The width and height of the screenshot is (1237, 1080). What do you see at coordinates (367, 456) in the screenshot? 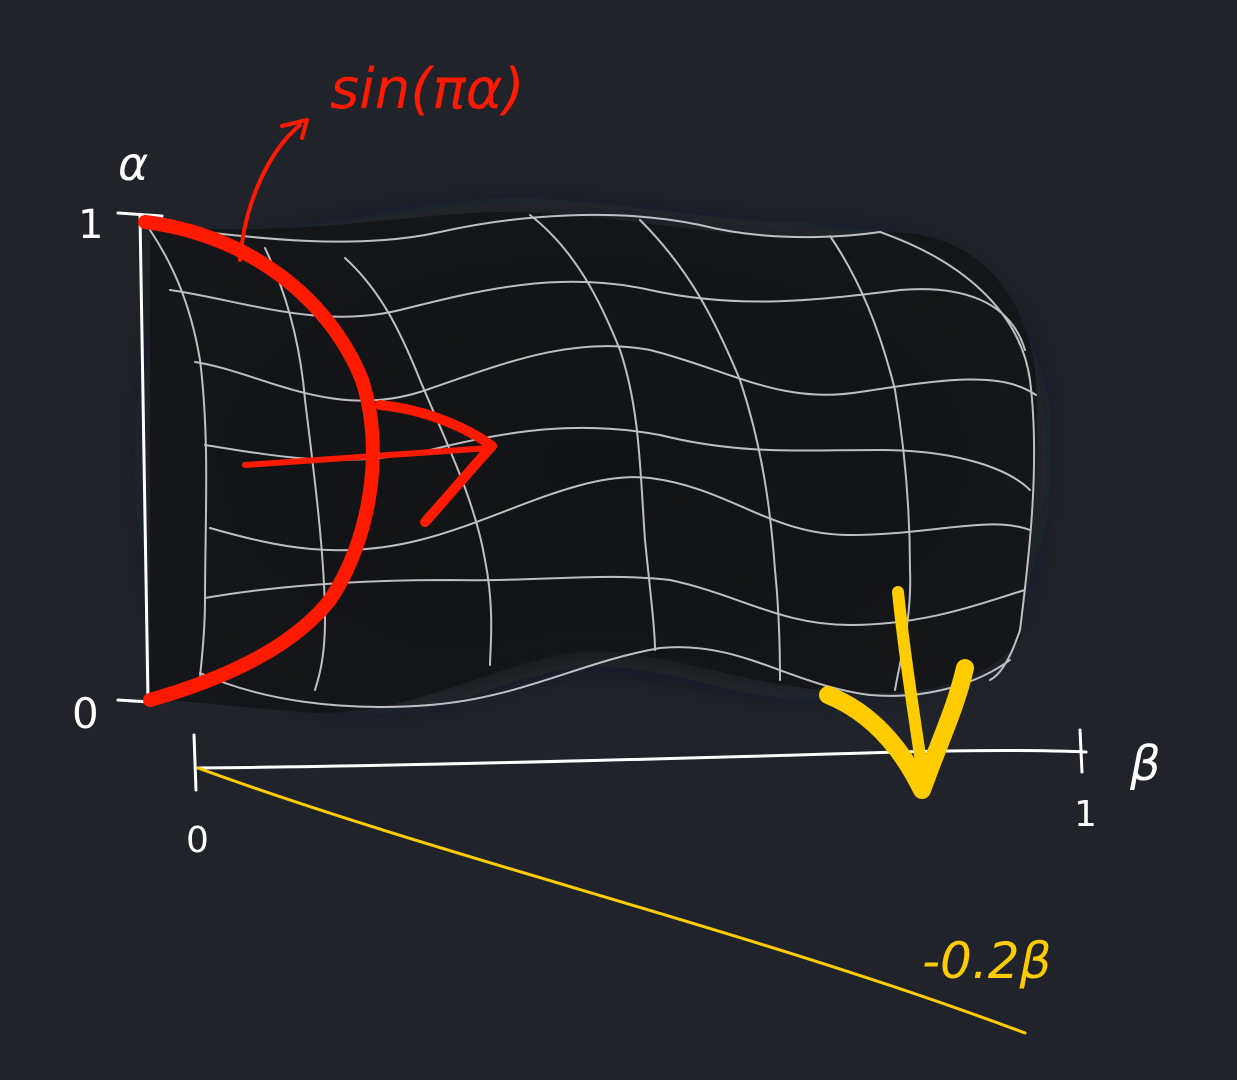
I see `red-arrow-shaft` at bounding box center [367, 456].